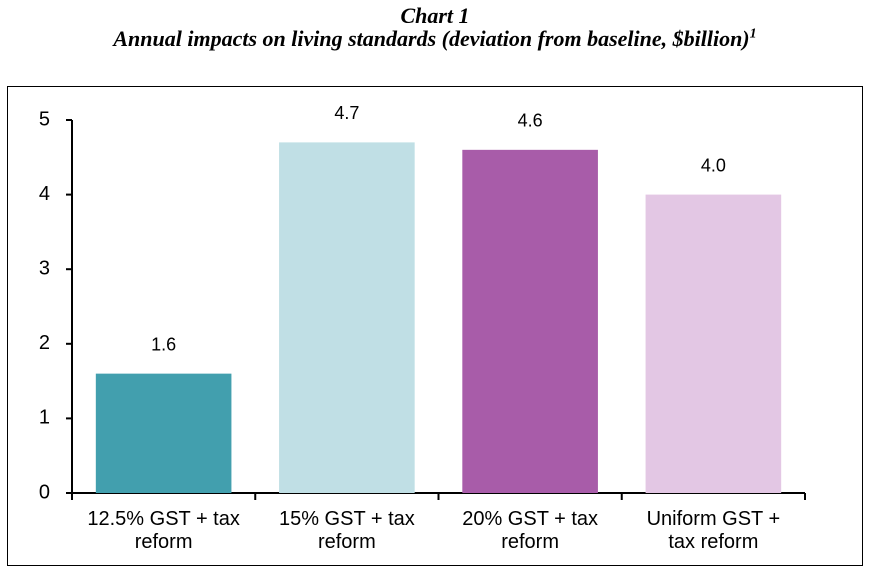 The image size is (870, 572). What do you see at coordinates (713, 165) in the screenshot?
I see `value-label: 4.0` at bounding box center [713, 165].